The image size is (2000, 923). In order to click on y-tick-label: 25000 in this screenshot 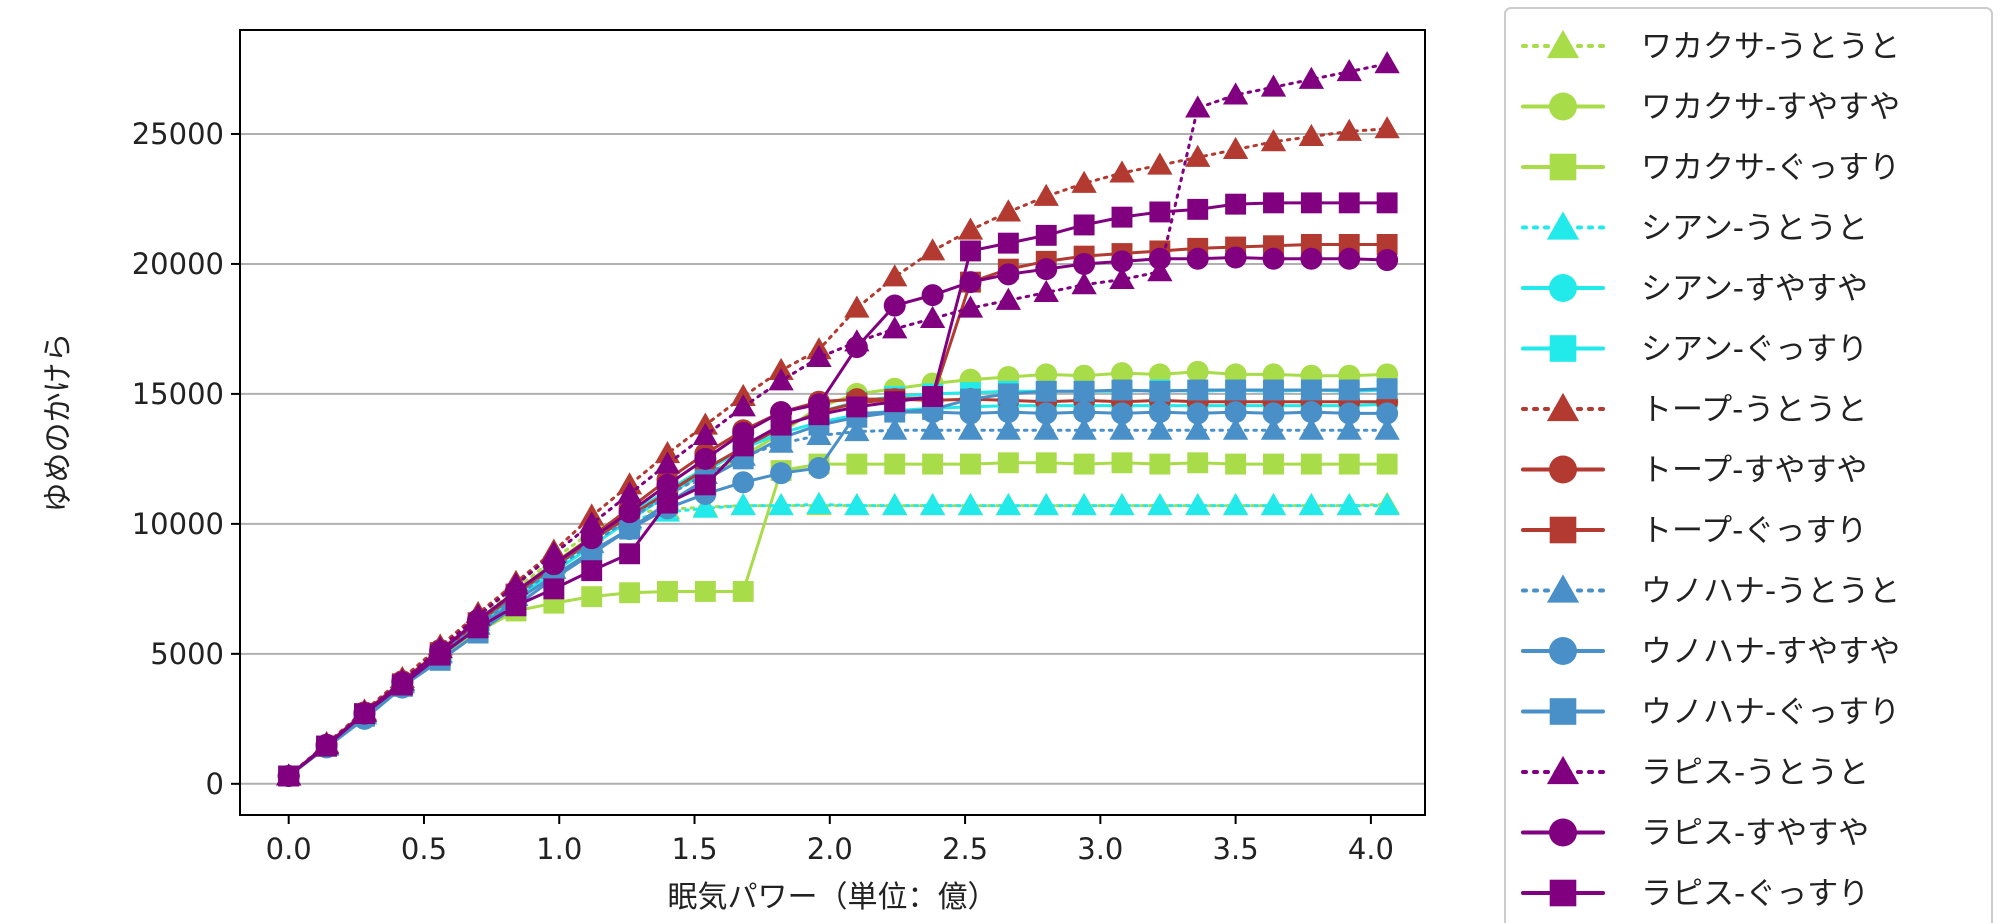, I will do `click(178, 134)`.